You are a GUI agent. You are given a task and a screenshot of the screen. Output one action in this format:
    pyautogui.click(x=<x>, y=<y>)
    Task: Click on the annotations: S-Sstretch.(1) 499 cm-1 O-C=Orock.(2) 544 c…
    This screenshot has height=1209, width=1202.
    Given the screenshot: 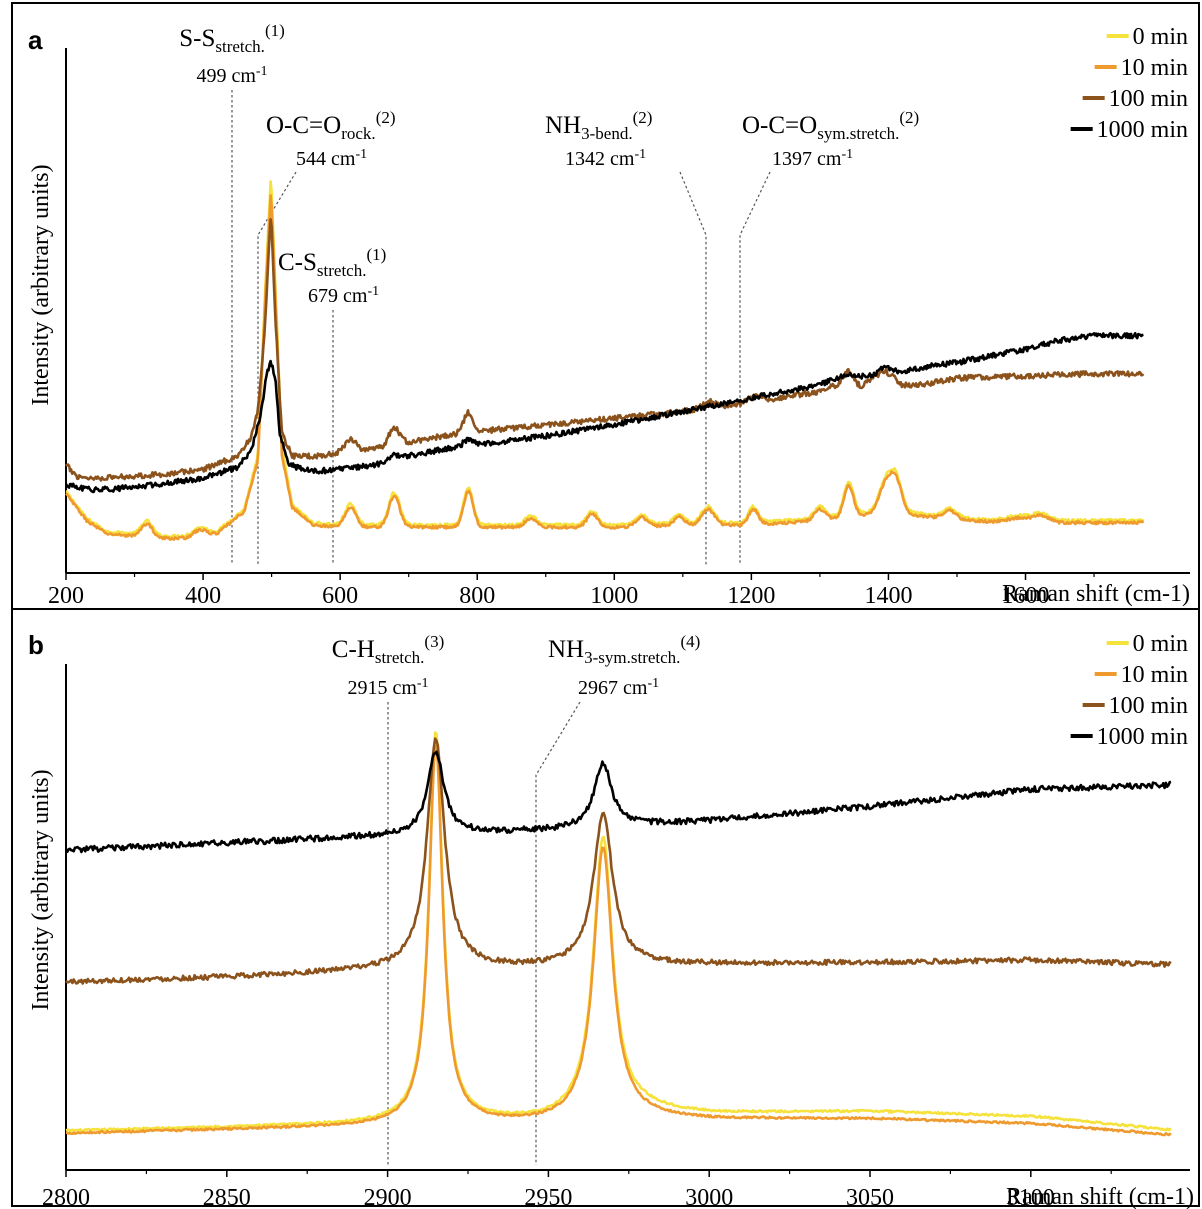 What is the action you would take?
    pyautogui.click(x=549, y=164)
    